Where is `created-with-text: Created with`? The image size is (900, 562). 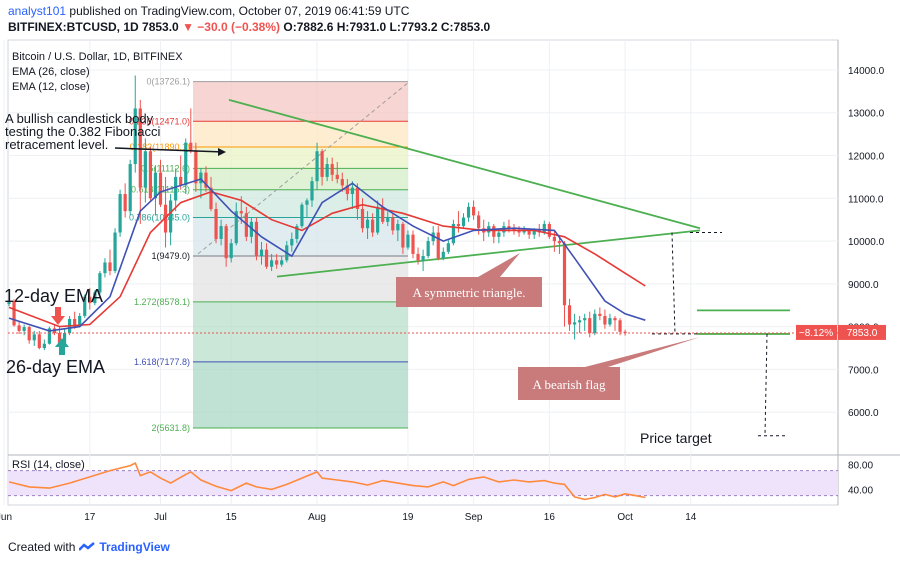 created-with-text: Created with is located at coordinates (42, 547).